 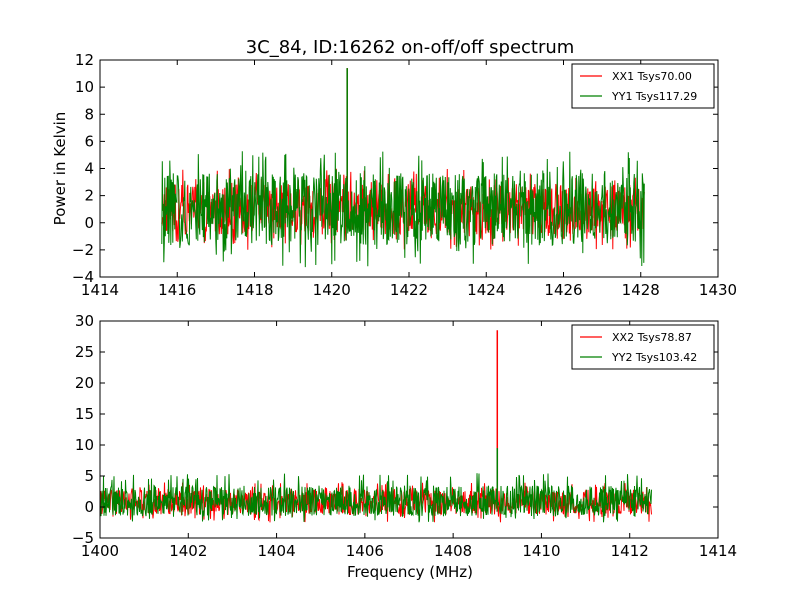 I want to click on y-axis-label: Power in Kelvin, so click(x=60, y=169).